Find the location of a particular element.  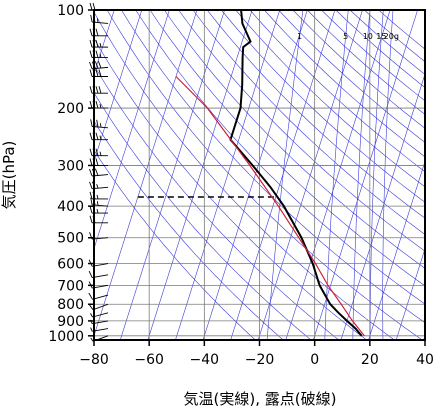

x-tick-label: −40 is located at coordinates (205, 360).